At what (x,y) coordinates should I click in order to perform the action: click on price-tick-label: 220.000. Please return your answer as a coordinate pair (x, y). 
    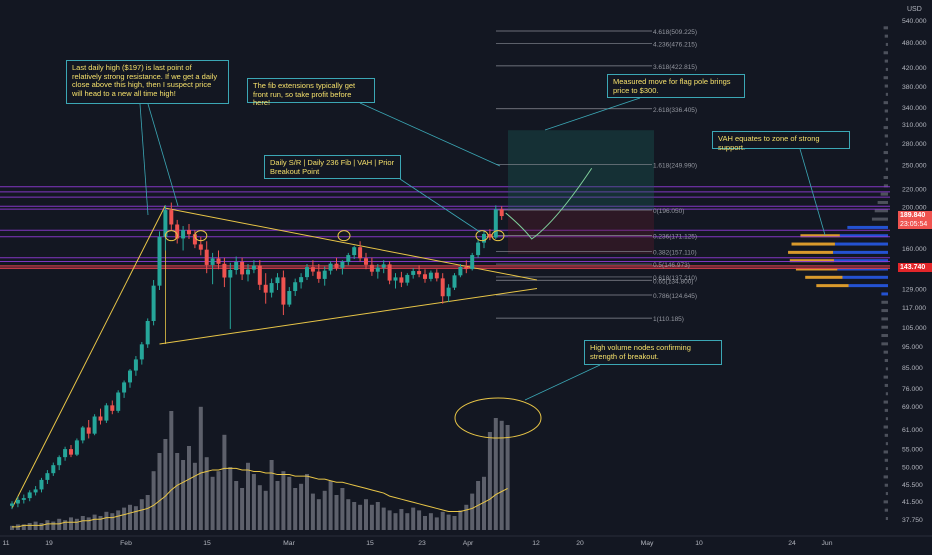
    Looking at the image, I should click on (914, 189).